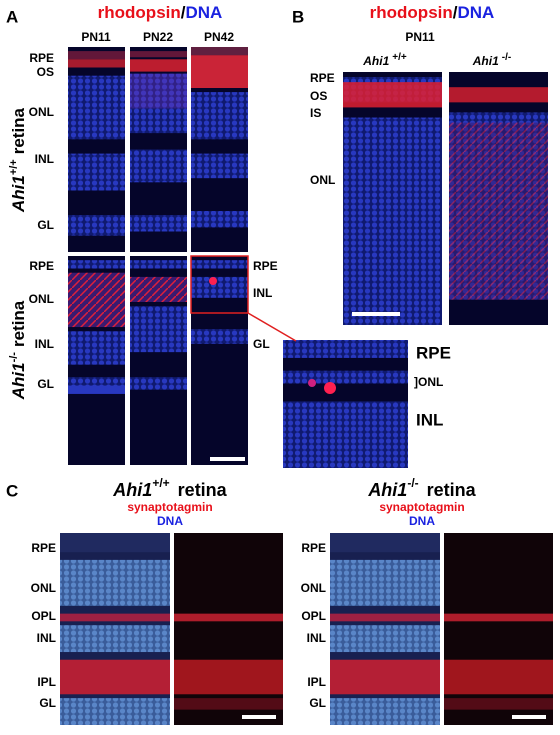 This screenshot has height=735, width=560. What do you see at coordinates (43, 616) in the screenshot?
I see `layer: OPL` at bounding box center [43, 616].